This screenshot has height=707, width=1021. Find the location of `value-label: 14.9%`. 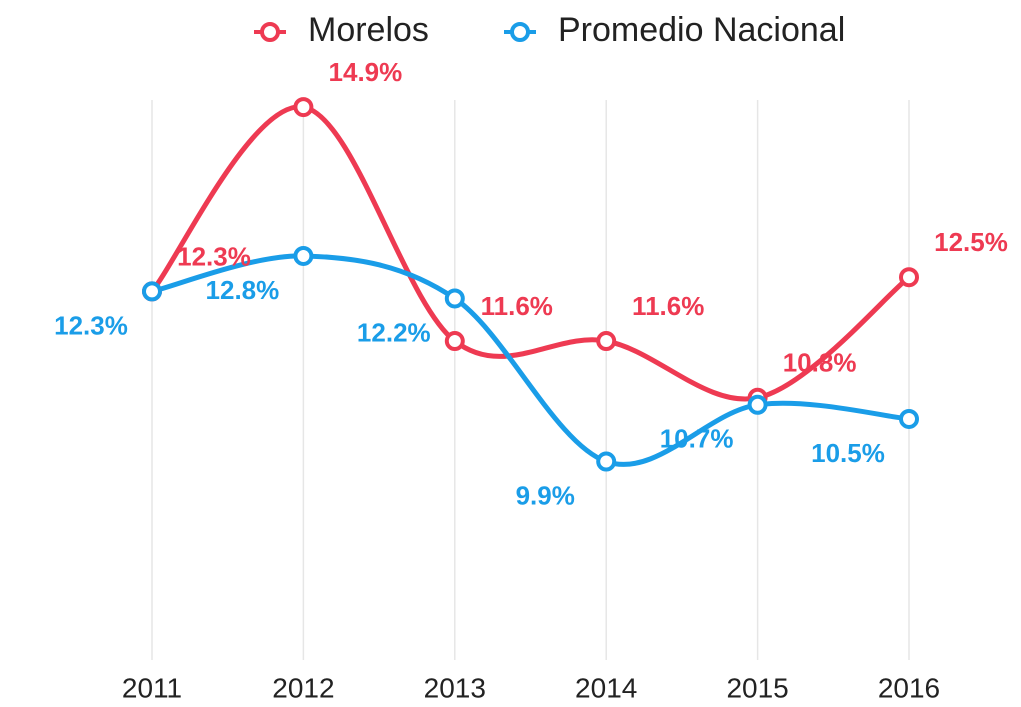

value-label: 14.9% is located at coordinates (366, 72).